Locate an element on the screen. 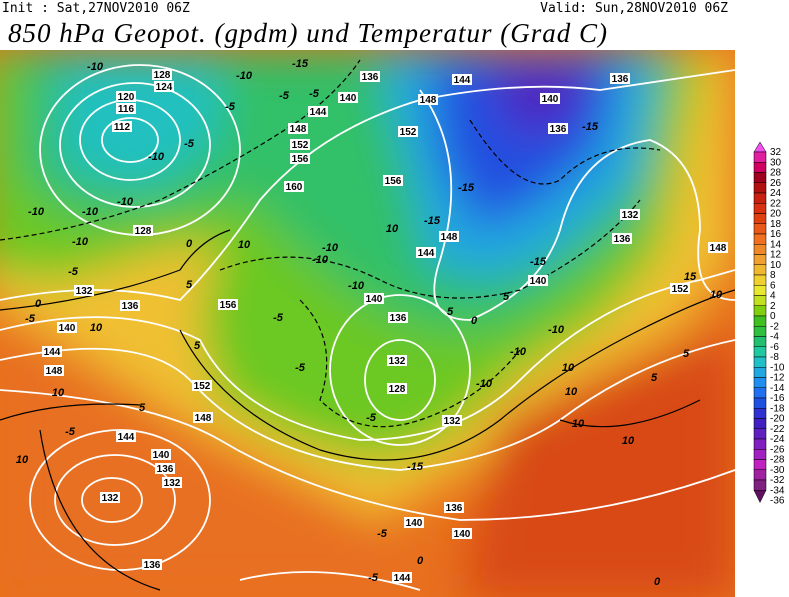  colorbar-label: -10 is located at coordinates (777, 367).